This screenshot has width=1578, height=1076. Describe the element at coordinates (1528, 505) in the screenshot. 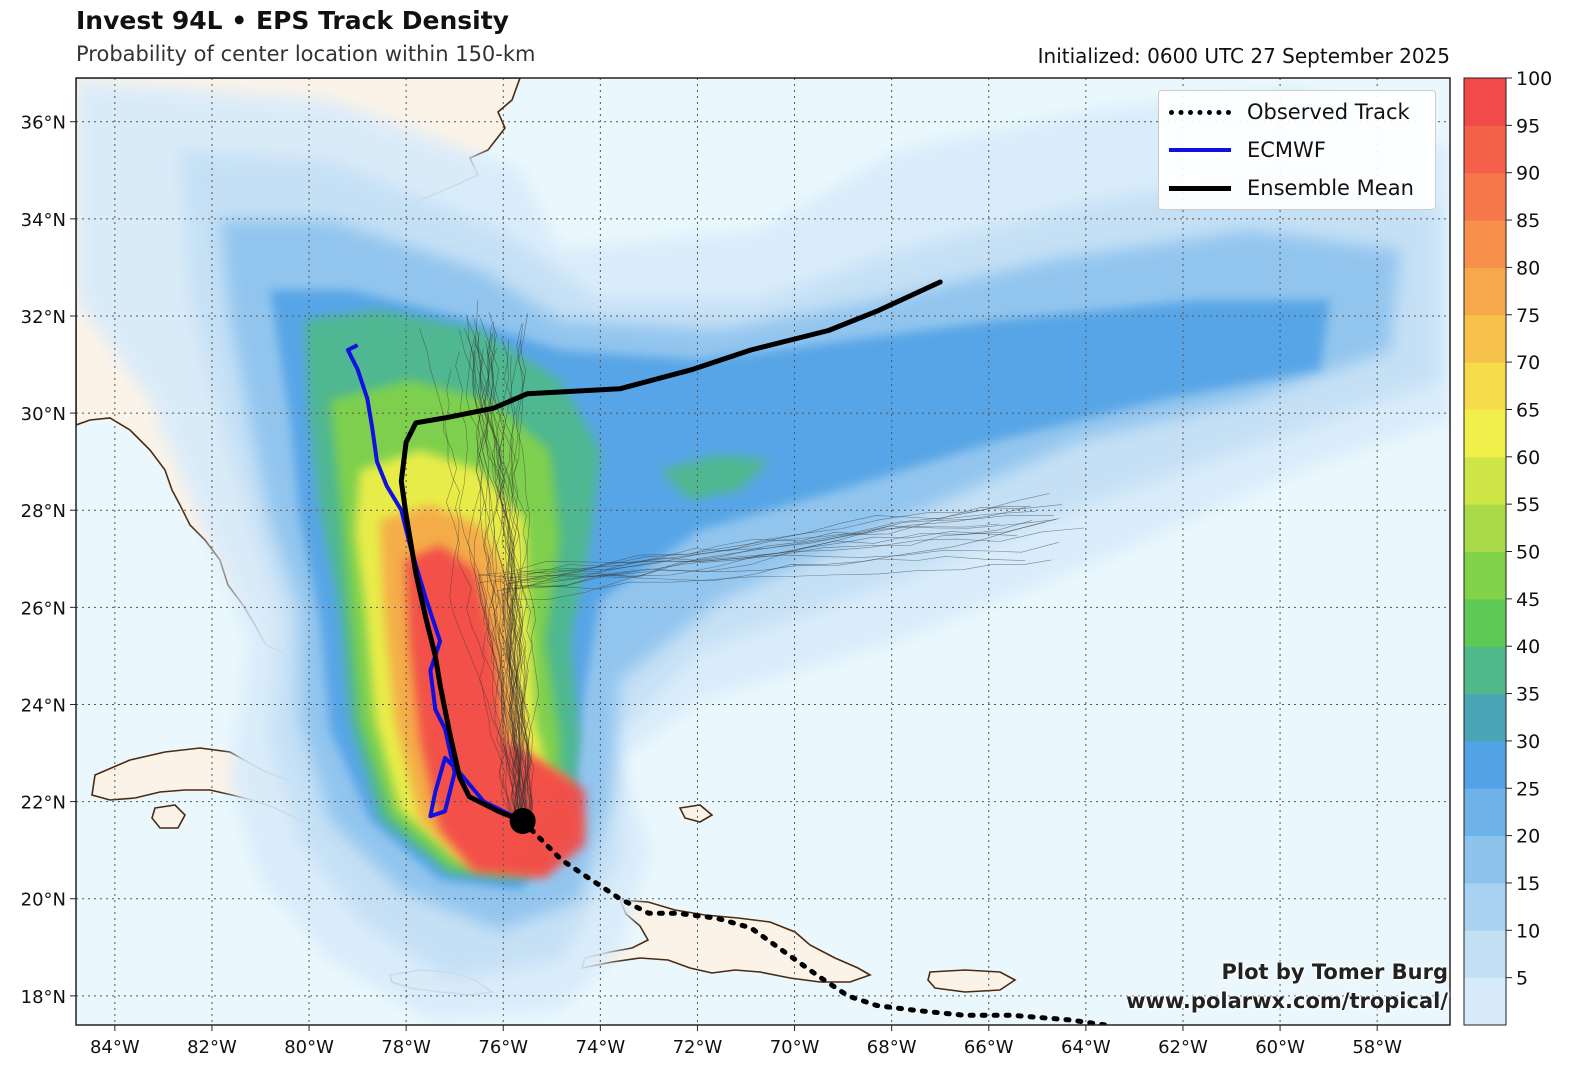

I see `colorbar-tick-label: 55` at that location.